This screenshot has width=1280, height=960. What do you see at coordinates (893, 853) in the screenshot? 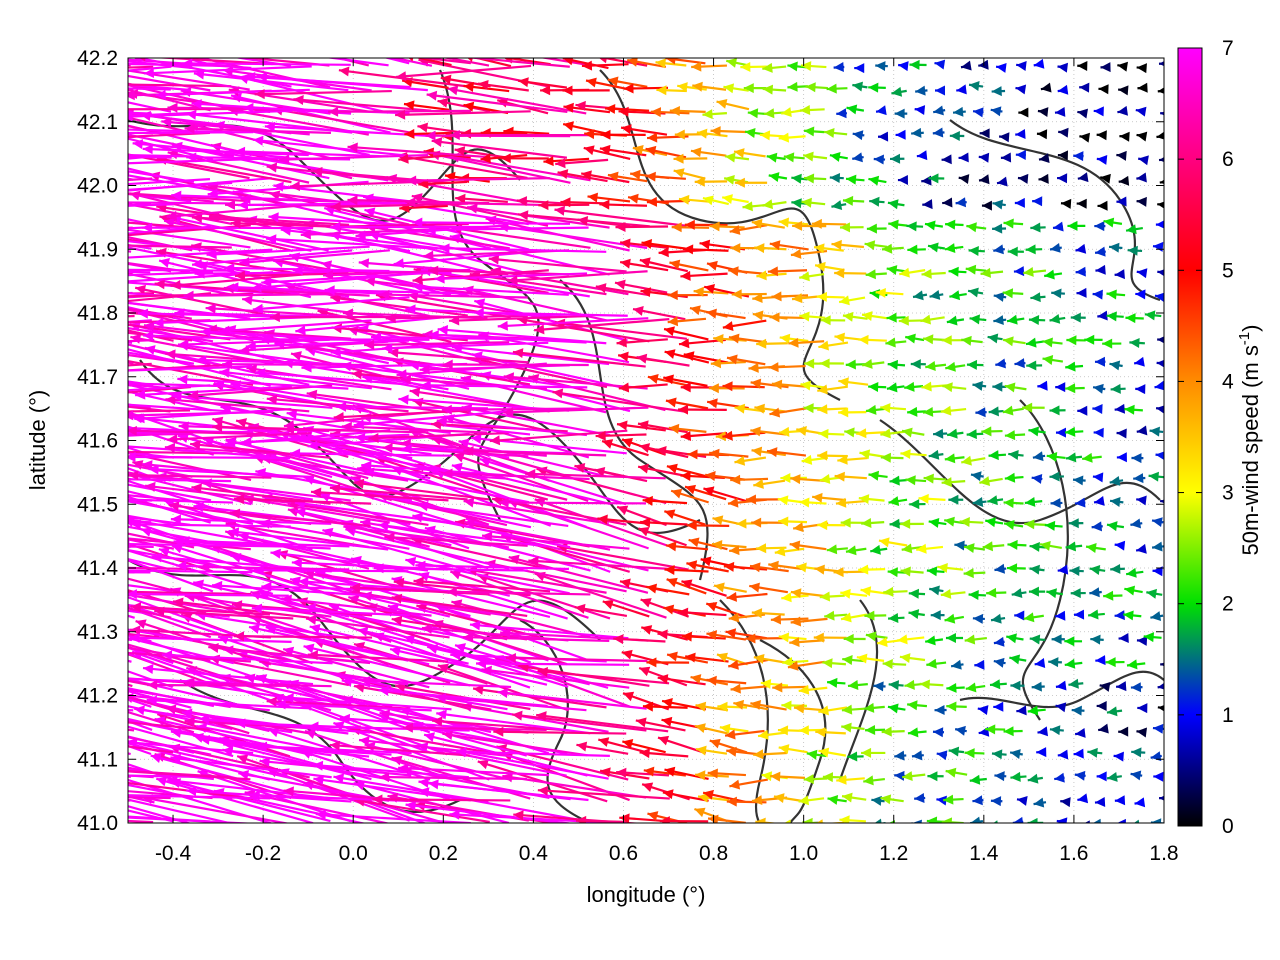
I see `x-tick-label: 1.2` at bounding box center [893, 853].